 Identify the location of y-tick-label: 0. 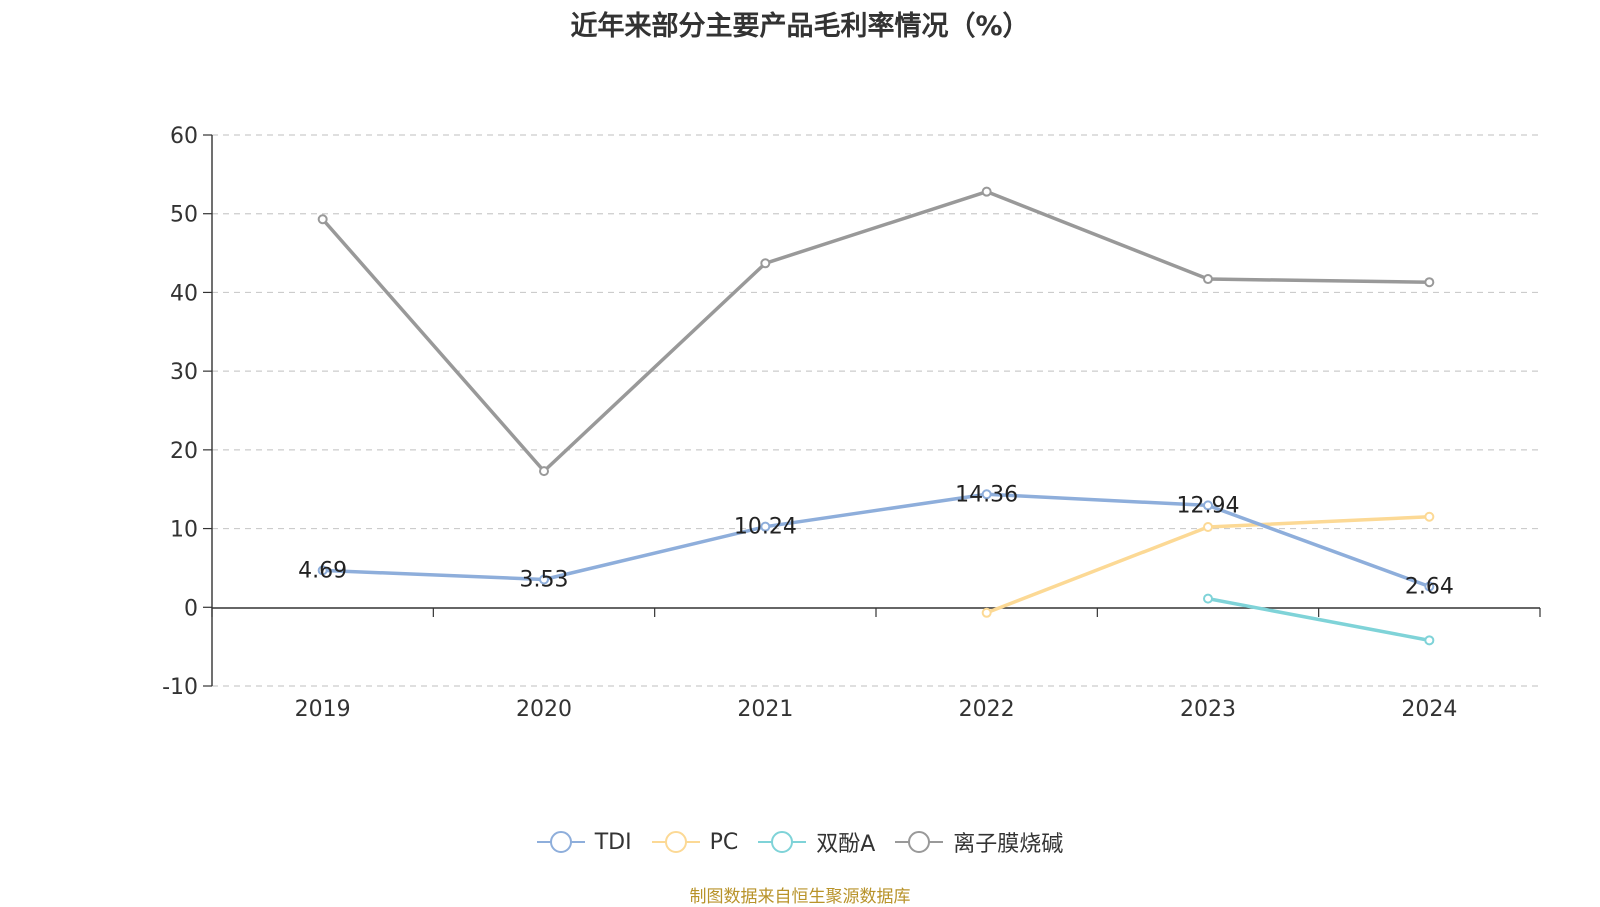
(191, 608).